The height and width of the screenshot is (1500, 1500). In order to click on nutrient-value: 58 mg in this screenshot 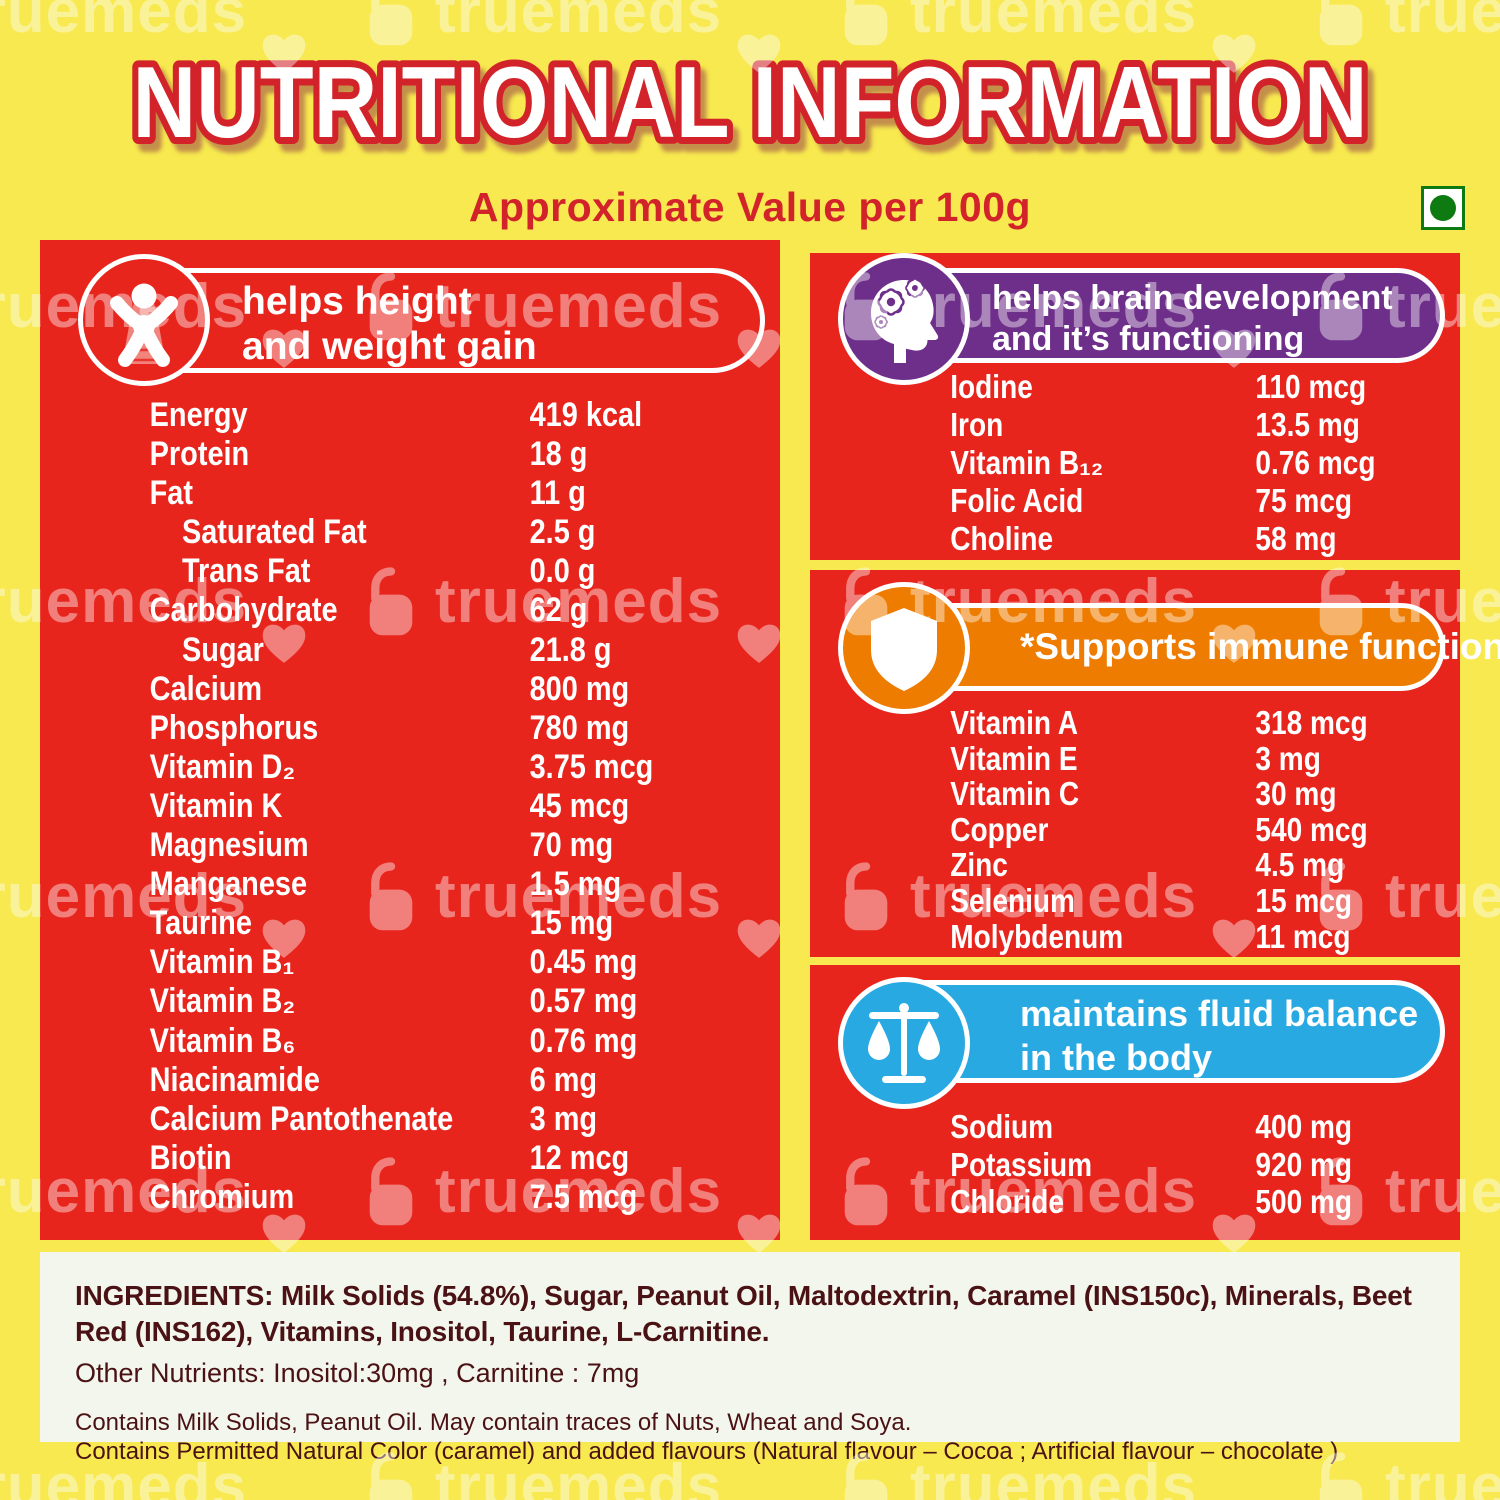, I will do `click(1296, 538)`.